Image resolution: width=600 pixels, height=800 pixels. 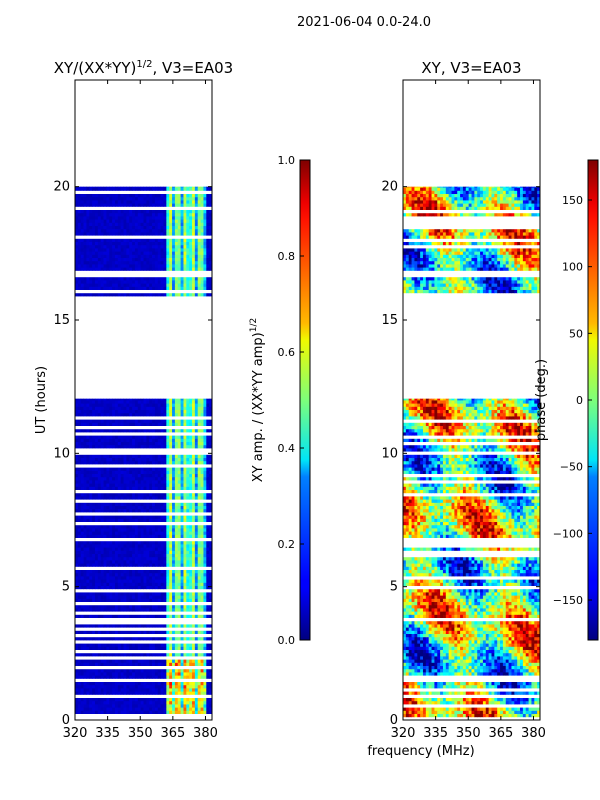 I want to click on colorbar-tick-label: 0.8, so click(x=287, y=256).